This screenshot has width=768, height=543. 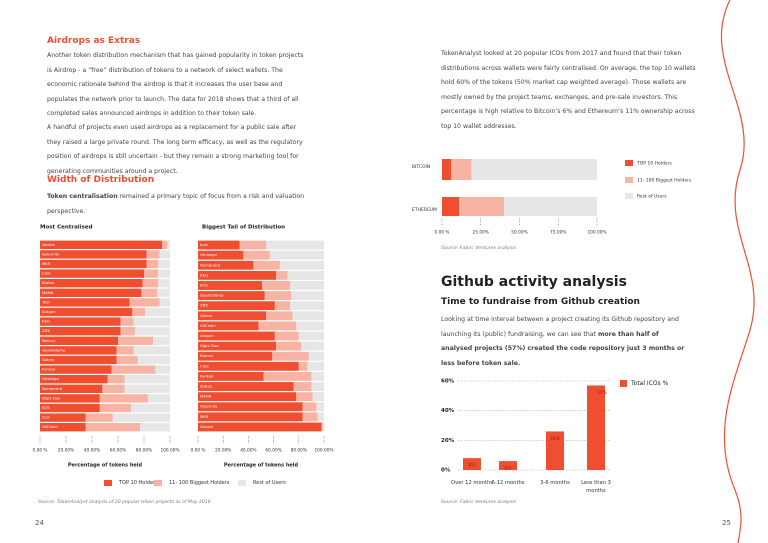 I want to click on decoration, so click(x=737, y=271).